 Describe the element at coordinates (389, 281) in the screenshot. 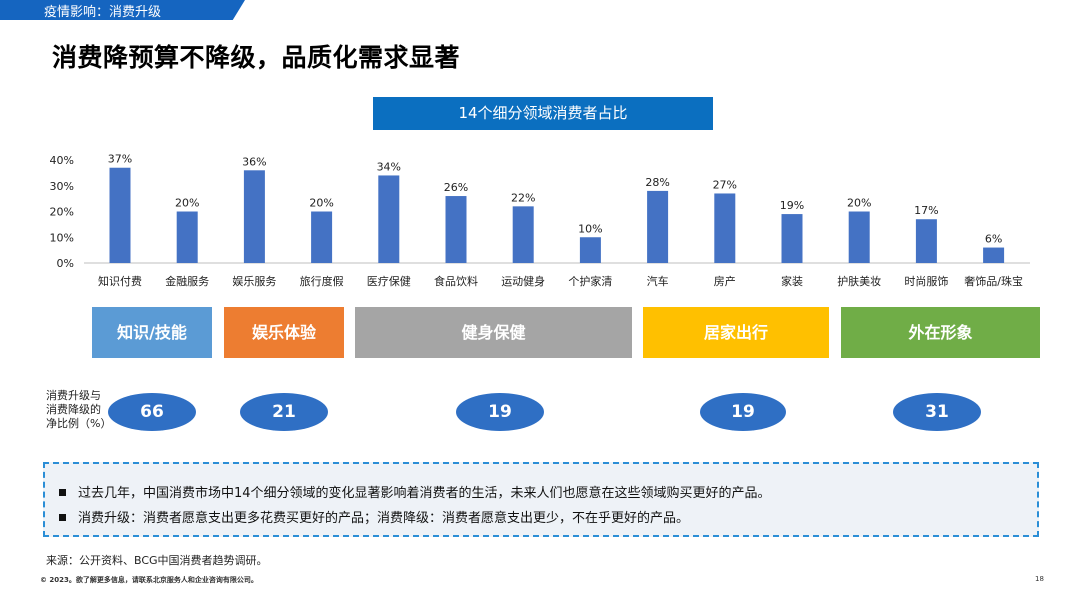

I see `category-label: 医疗保健` at that location.